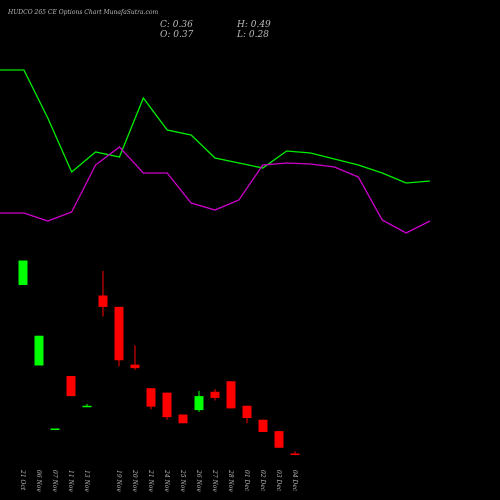 This screenshot has width=500, height=500. What do you see at coordinates (22, 480) in the screenshot?
I see `x-tick-label: 21 Oct` at bounding box center [22, 480].